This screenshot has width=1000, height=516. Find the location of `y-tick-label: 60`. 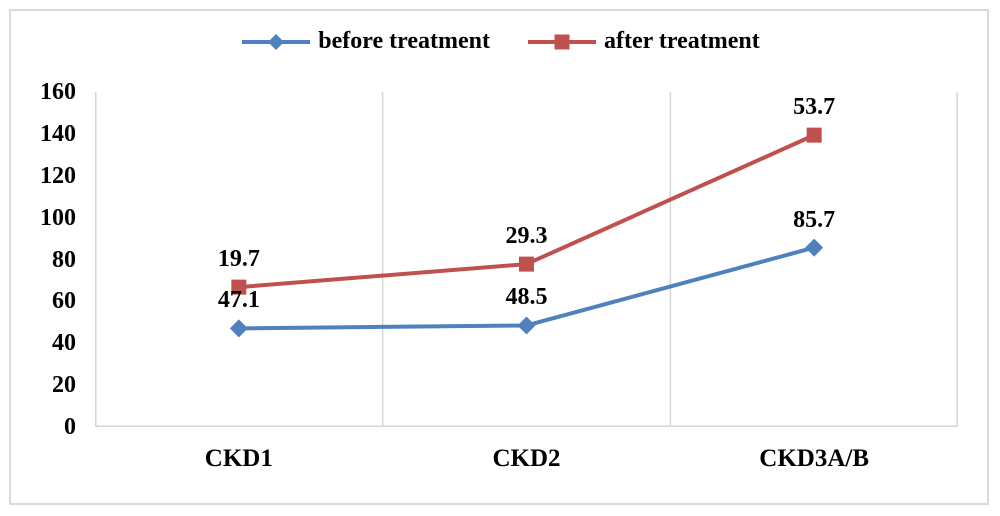

y-tick-label: 60 is located at coordinates (64, 301).